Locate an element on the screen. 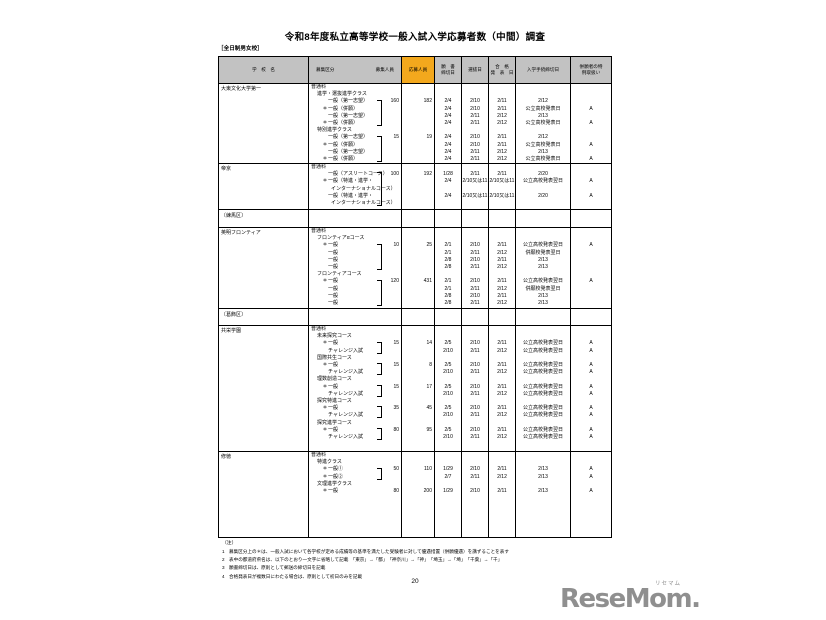 The height and width of the screenshot is (620, 826). header-special-treatment: 併願者の特 例取扱い is located at coordinates (590, 70).